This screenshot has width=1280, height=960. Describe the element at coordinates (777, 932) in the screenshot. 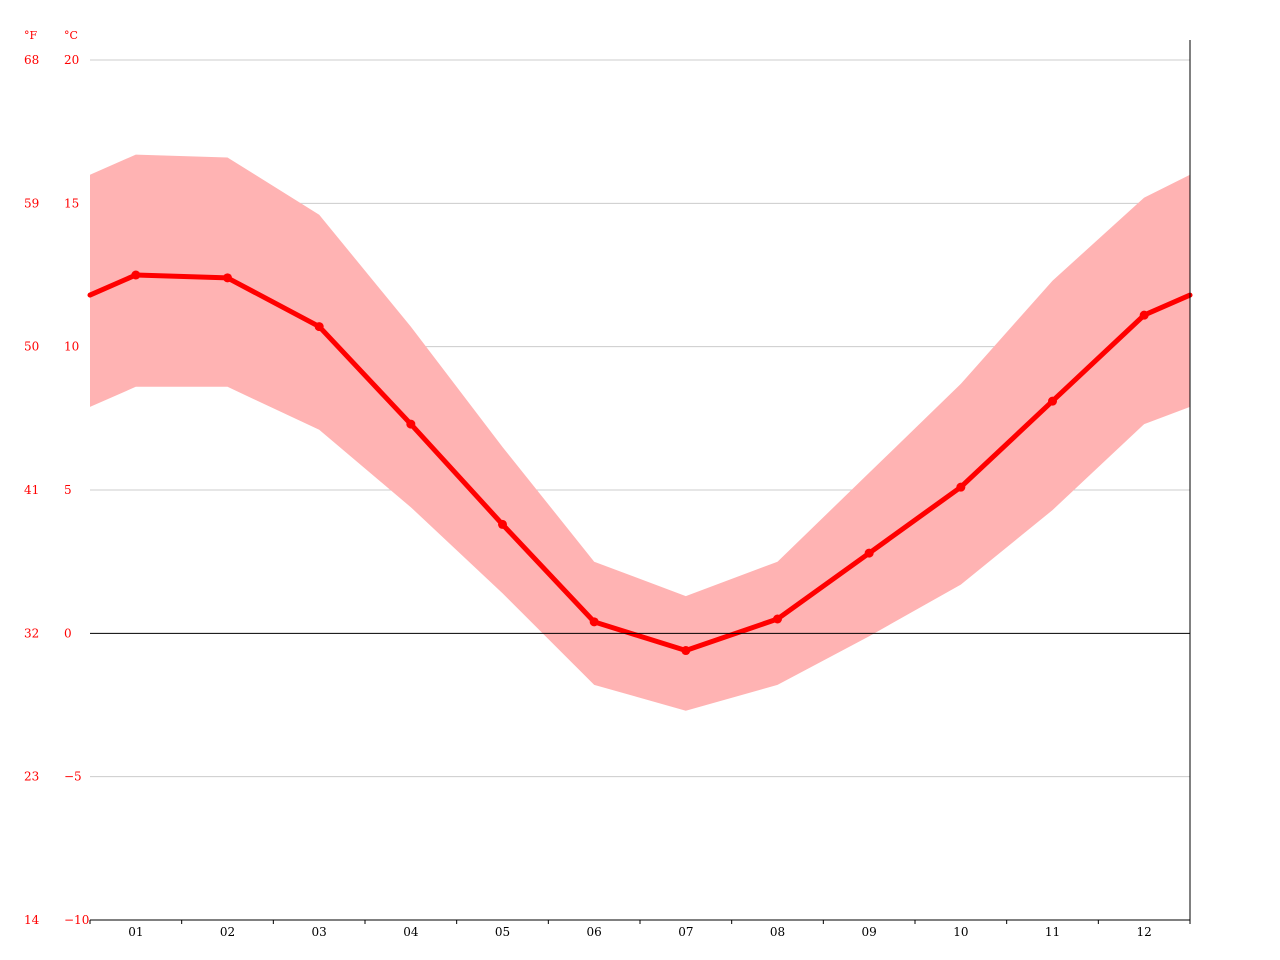

I see `x-tick-label: 08` at that location.